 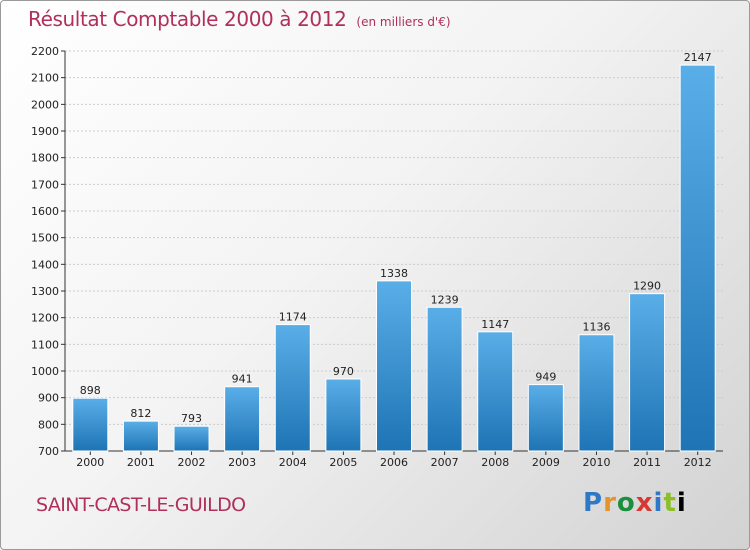 What do you see at coordinates (192, 462) in the screenshot?
I see `x-tick-label: 2002` at bounding box center [192, 462].